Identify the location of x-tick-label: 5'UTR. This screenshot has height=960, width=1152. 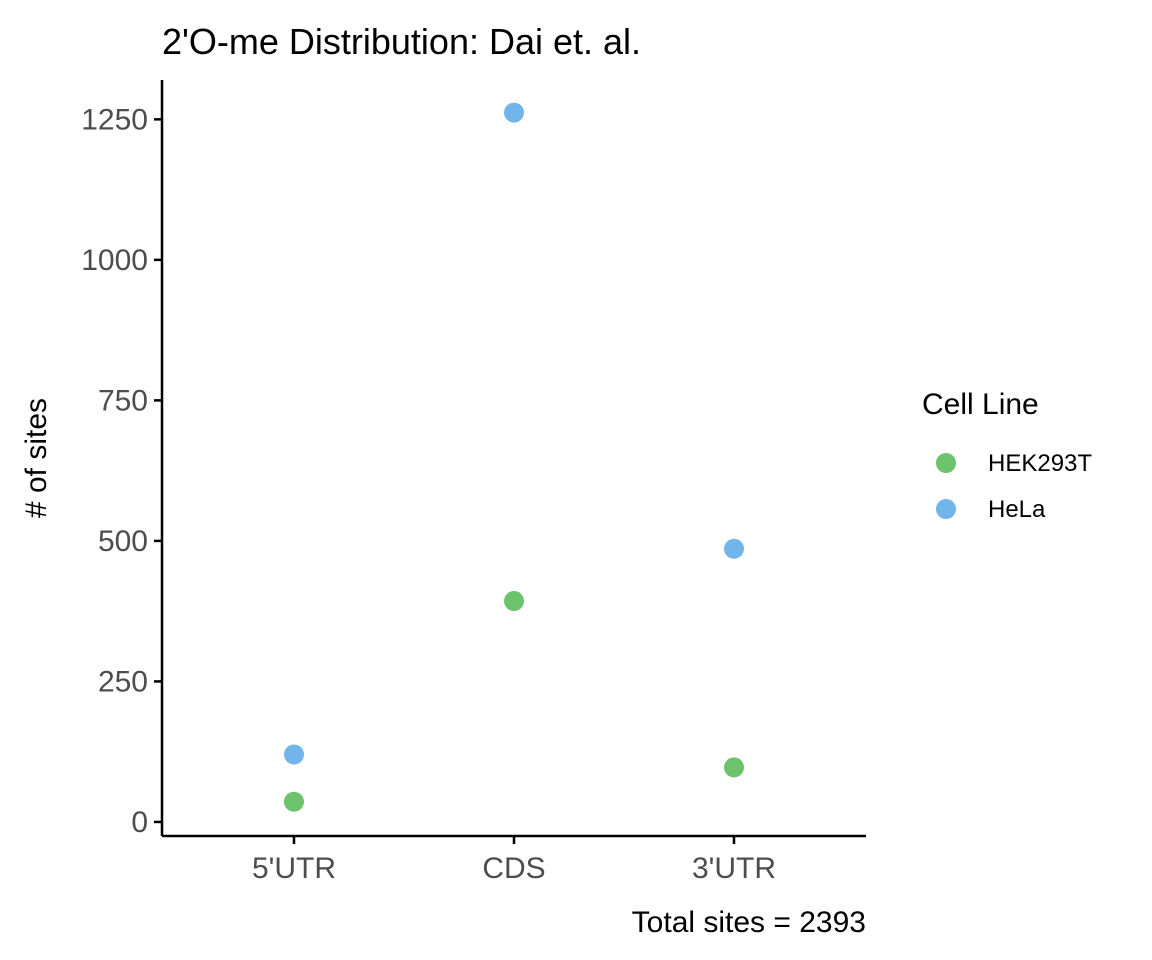
(294, 868).